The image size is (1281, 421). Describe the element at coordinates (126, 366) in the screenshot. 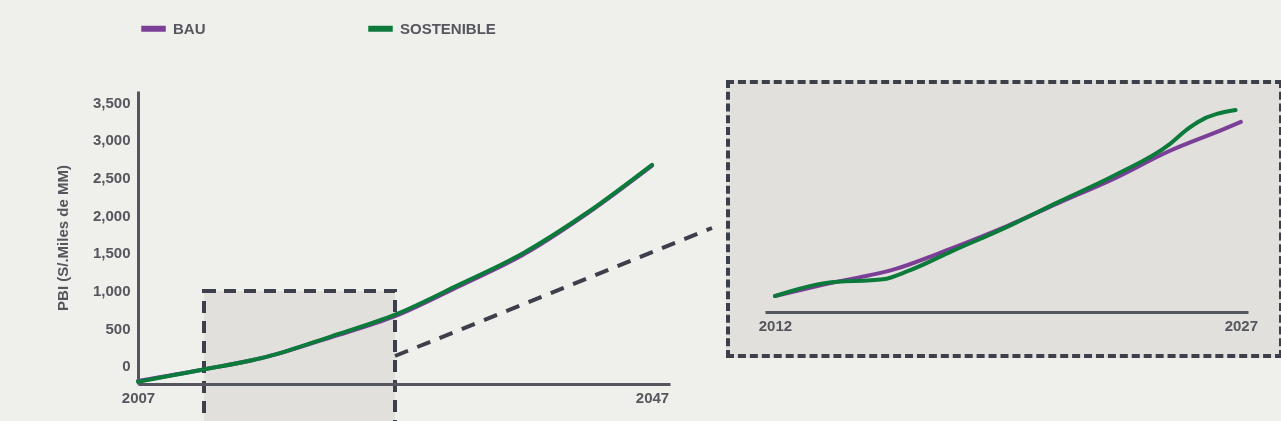

I see `y-tick-label: 0` at that location.